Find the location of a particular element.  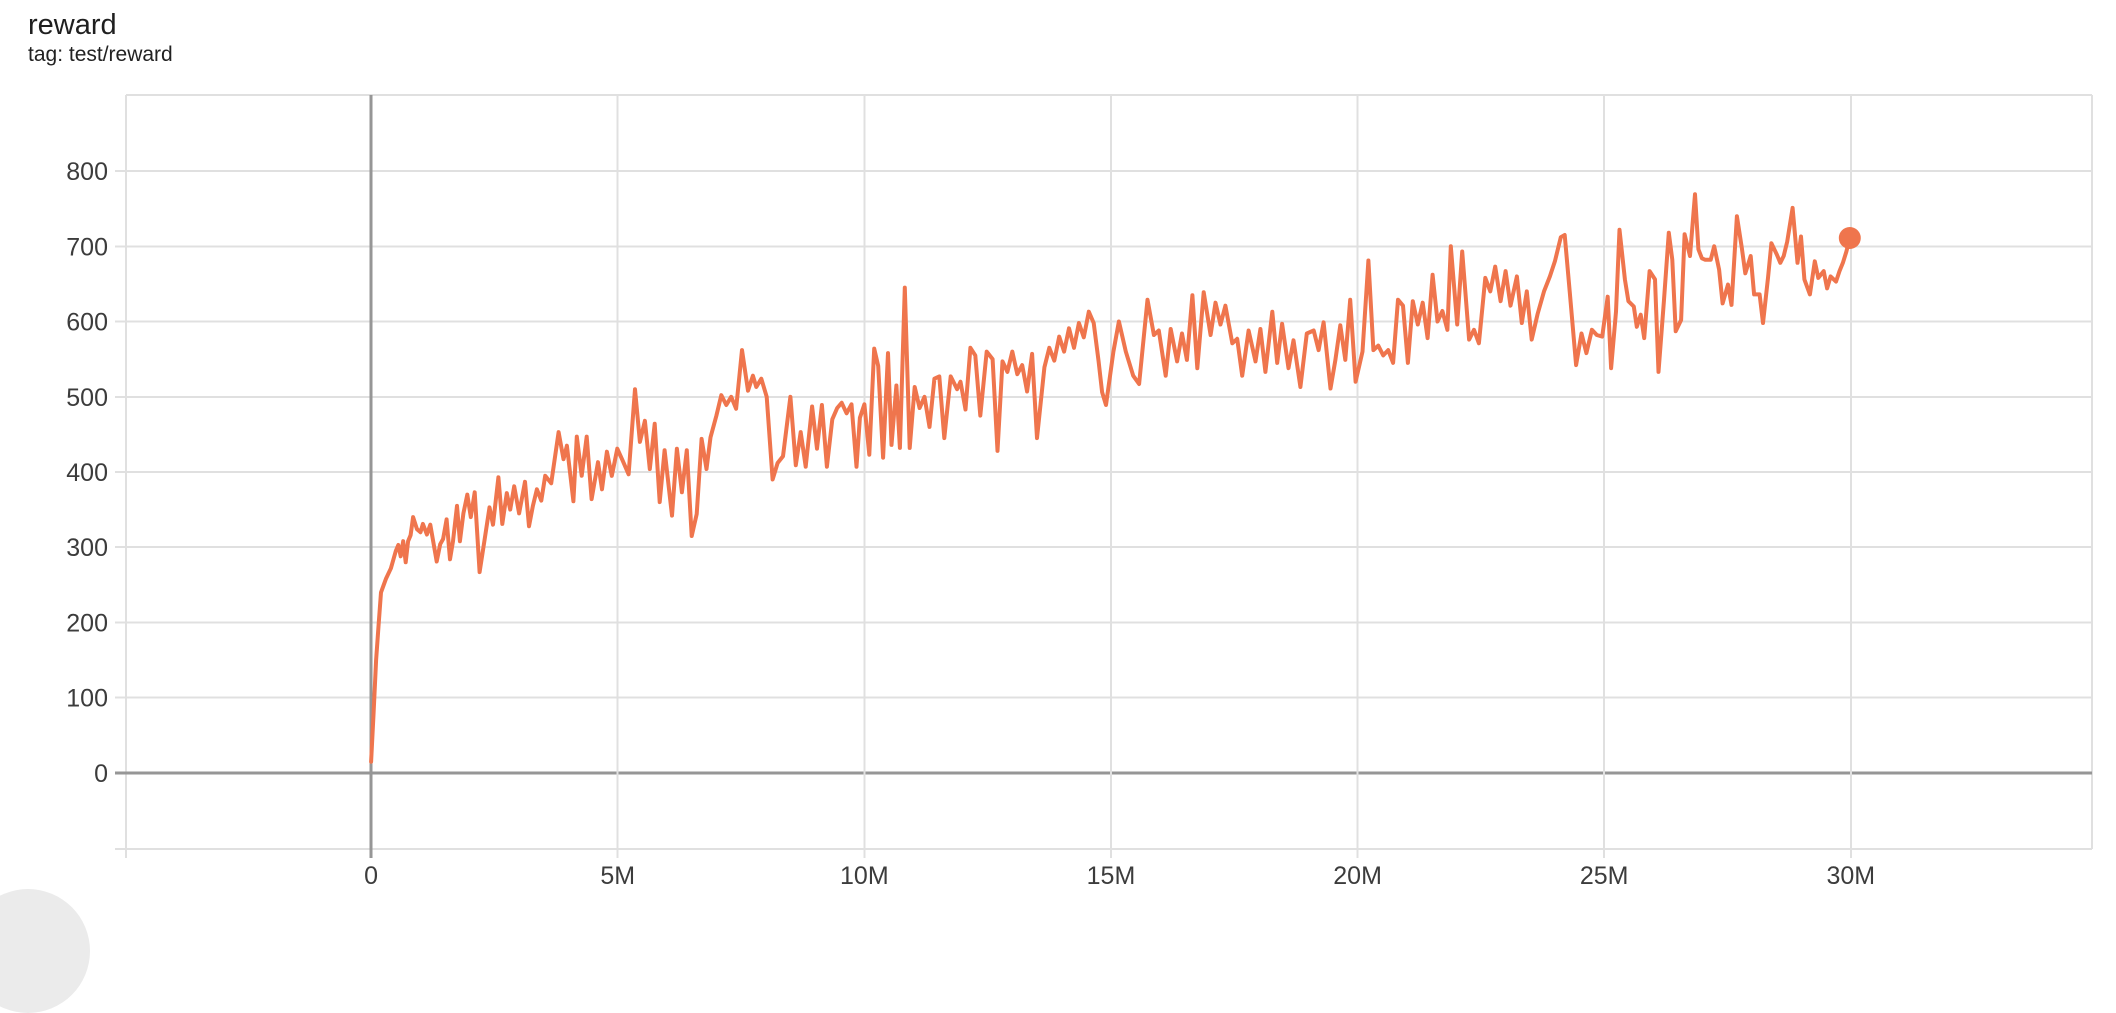

y-axis-tick-label: 500 is located at coordinates (87, 398).